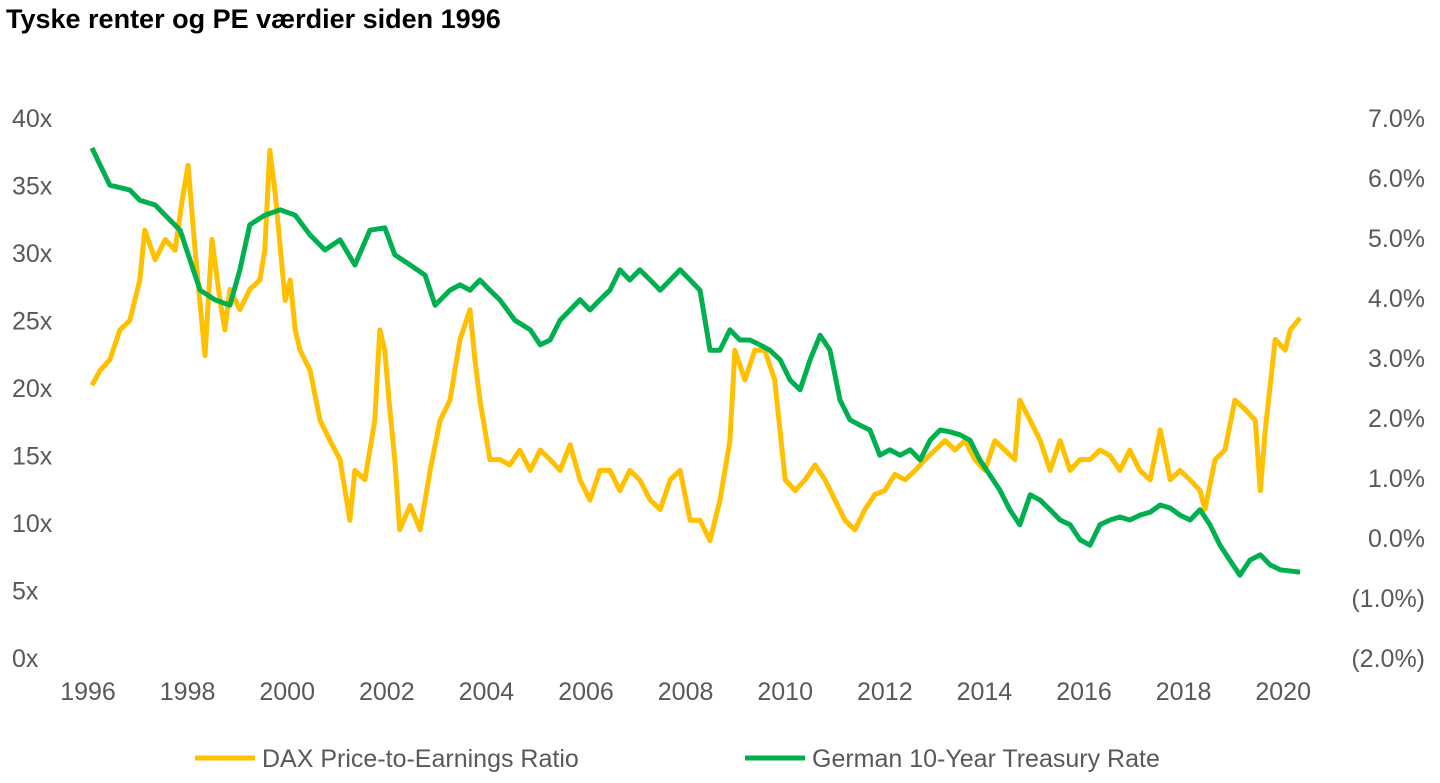 This screenshot has height=783, width=1440. I want to click on left-y-axis: 0x 5x 10x 15x 20x 25x 30x 35x 40x, so click(32, 389).